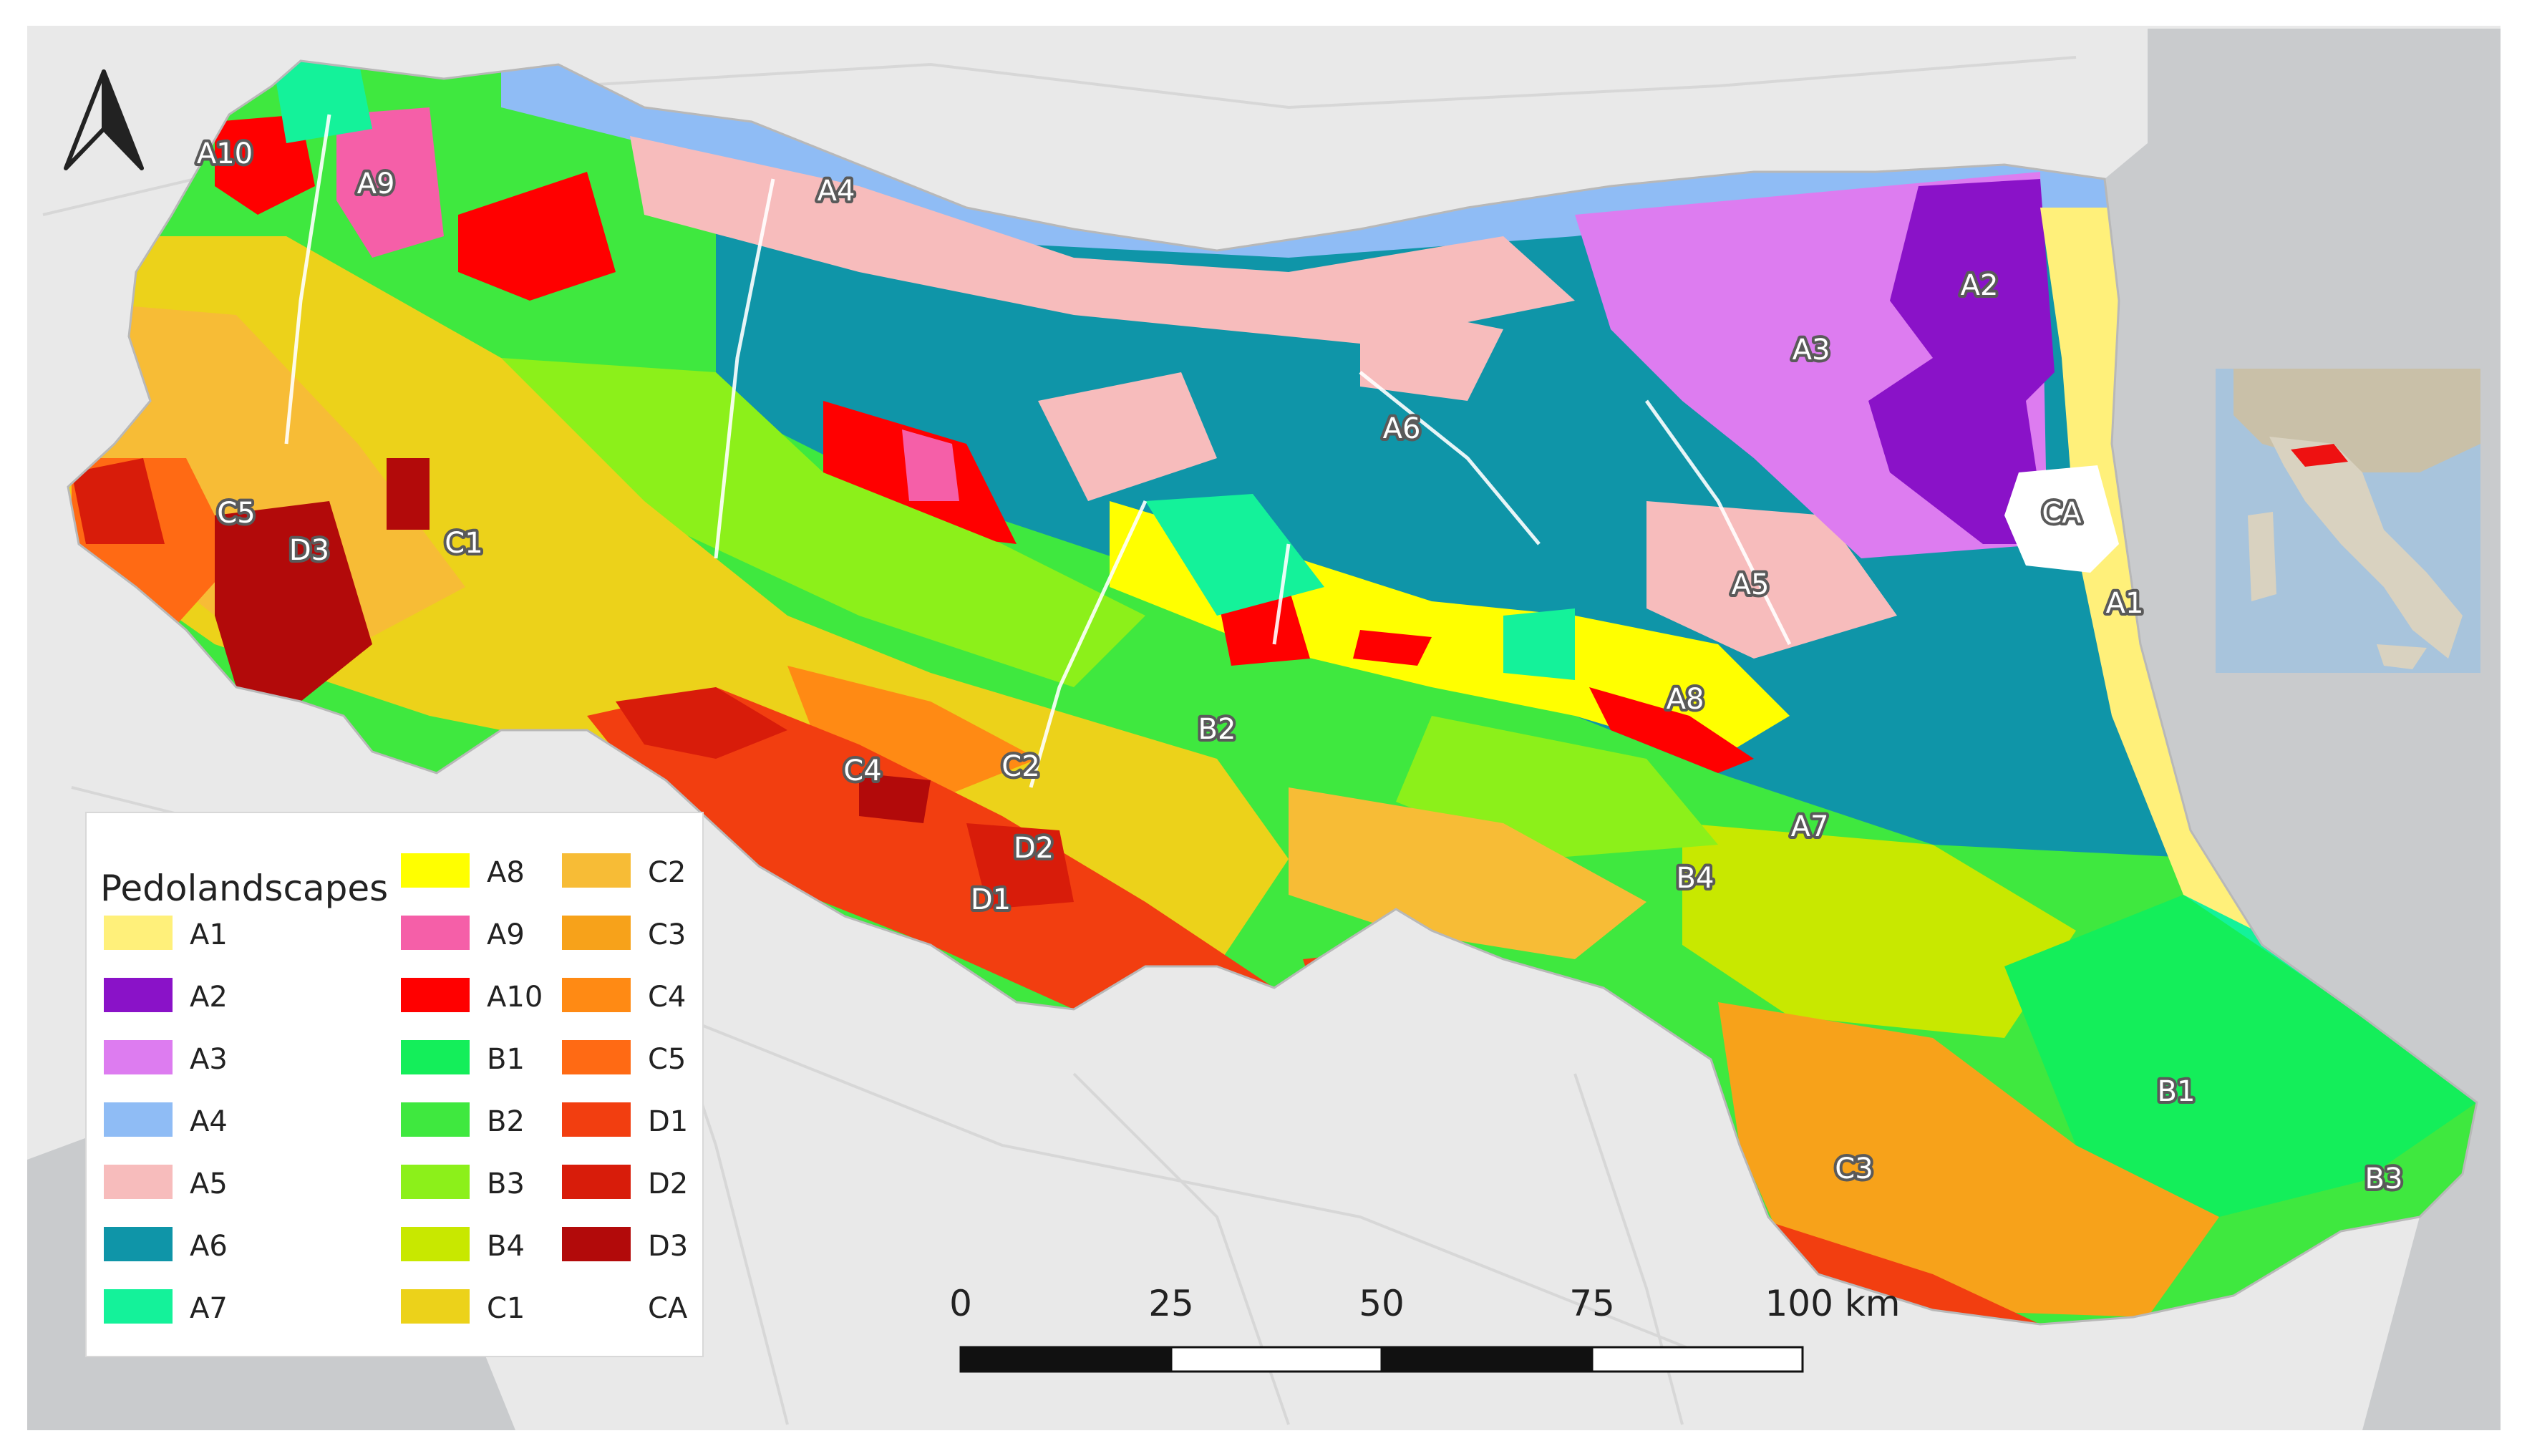  Describe the element at coordinates (668, 1308) in the screenshot. I see `legend-label-ca: CA` at that location.